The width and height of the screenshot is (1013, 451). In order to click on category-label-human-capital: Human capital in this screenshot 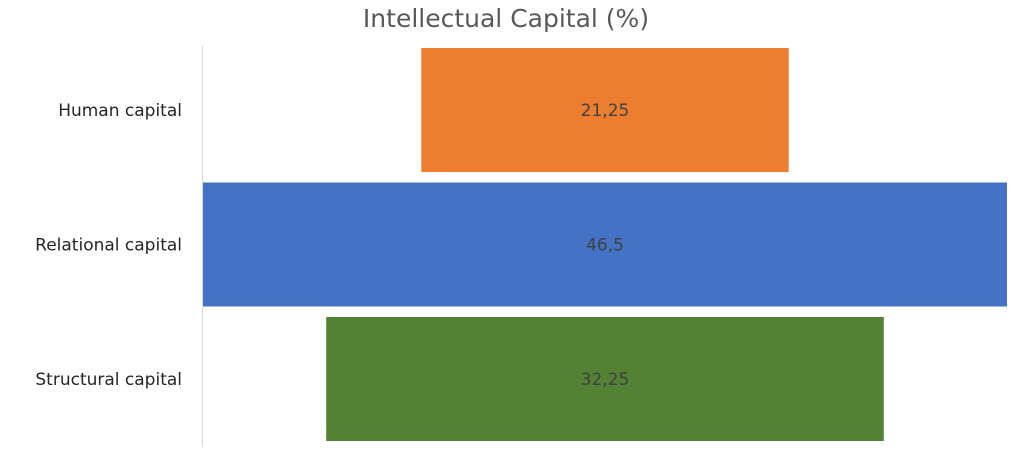, I will do `click(120, 111)`.